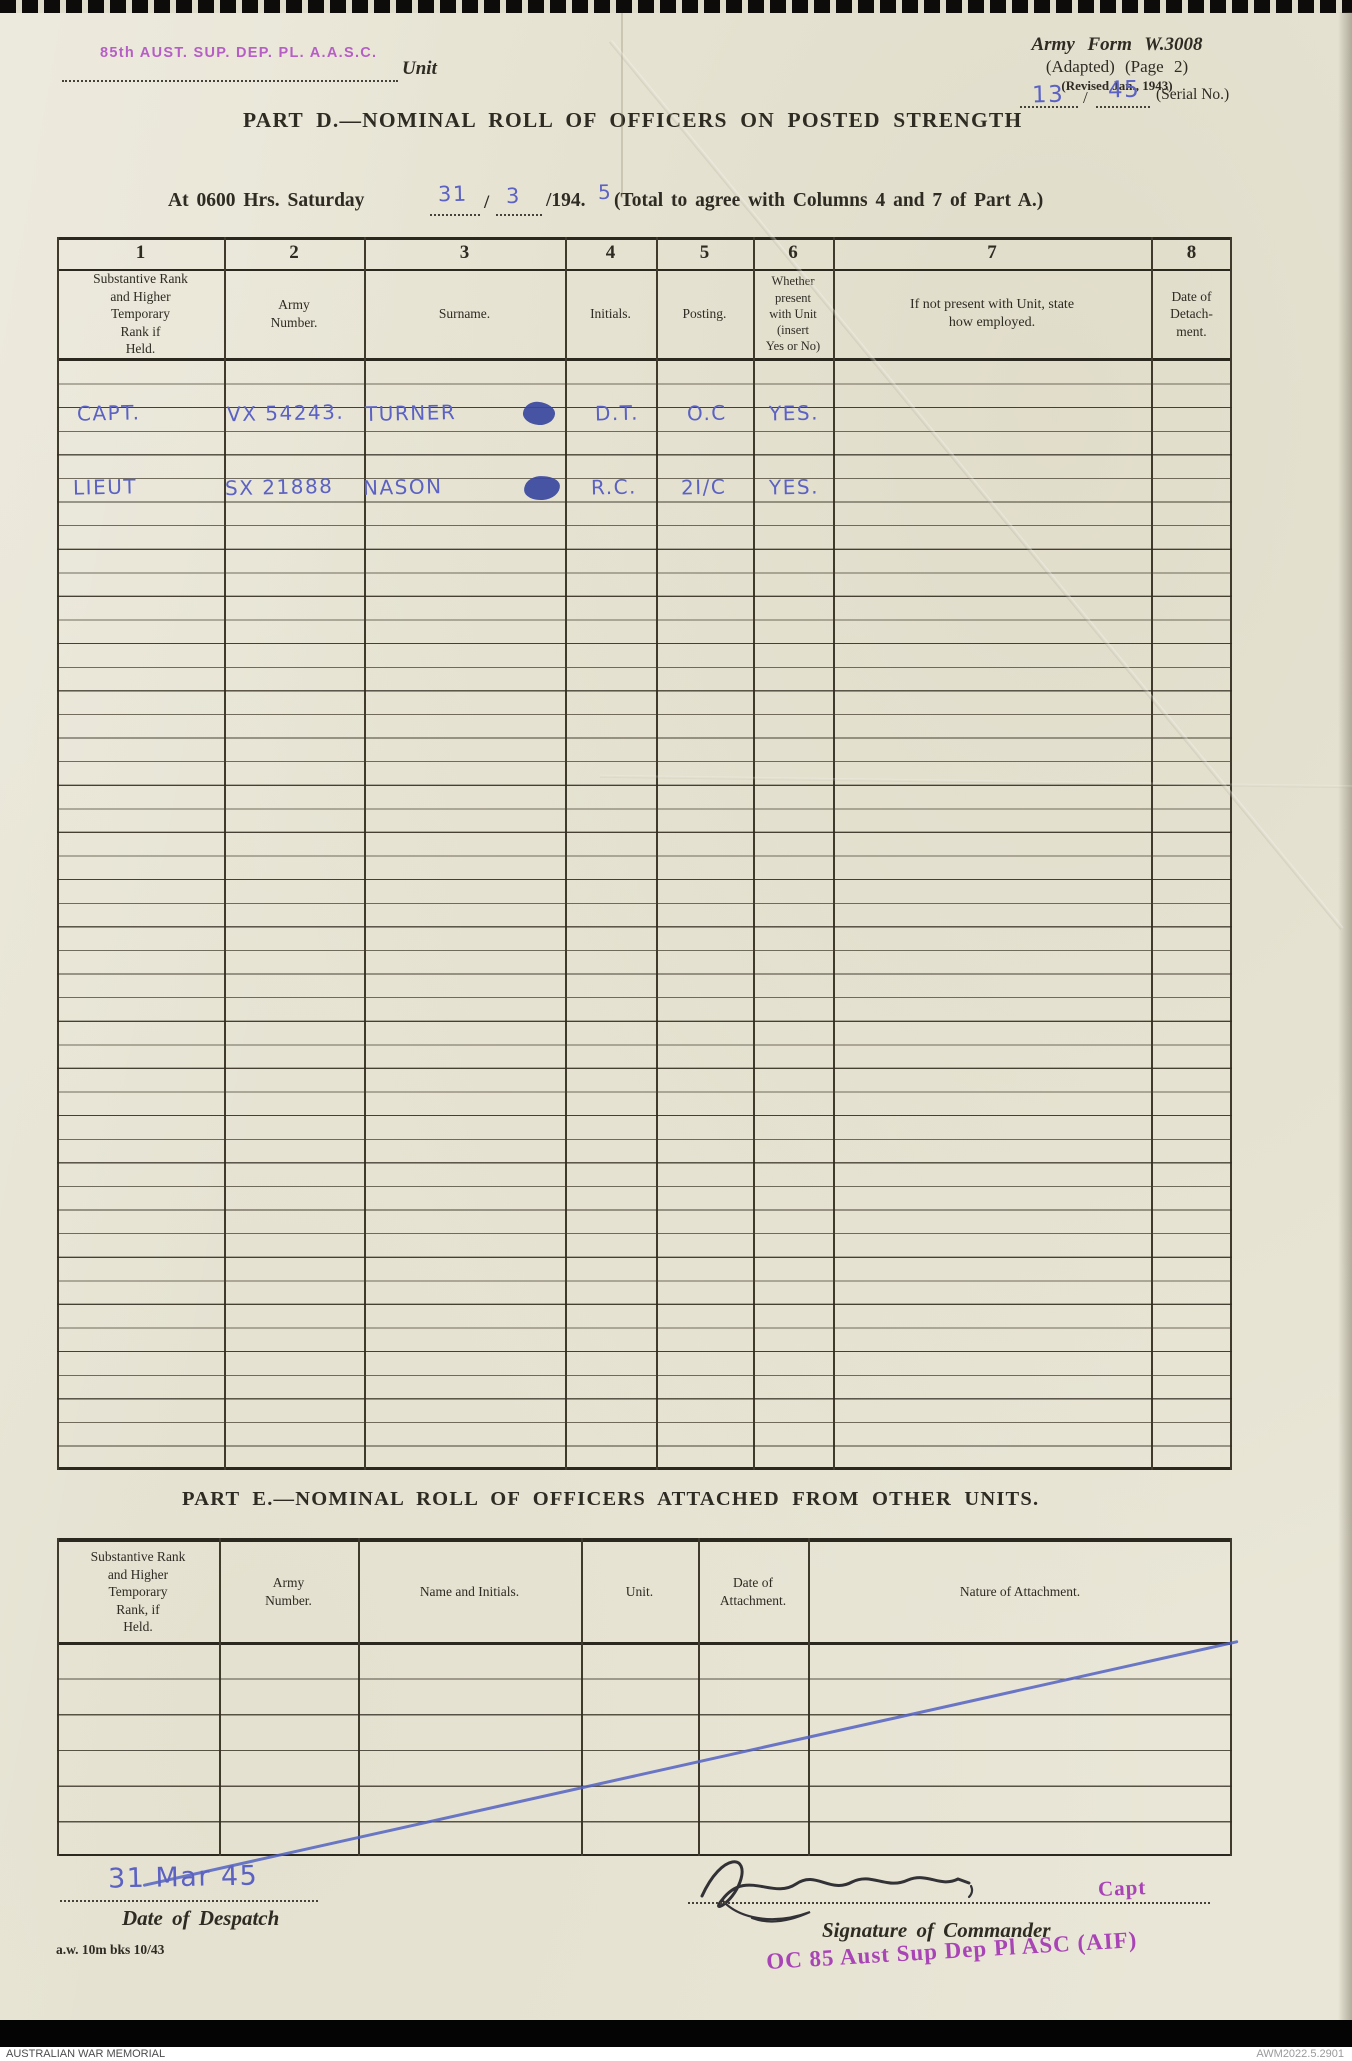 Image resolution: width=1352 pixels, height=2061 pixels. Describe the element at coordinates (704, 252) in the screenshot. I see `col-number: 5` at that location.